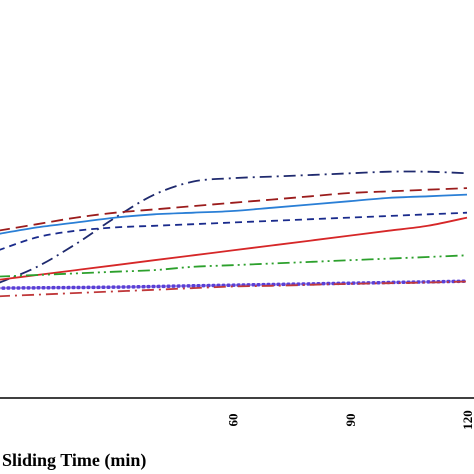  What do you see at coordinates (74, 460) in the screenshot?
I see `x-axis-title: Sliding Time (min)` at bounding box center [74, 460].